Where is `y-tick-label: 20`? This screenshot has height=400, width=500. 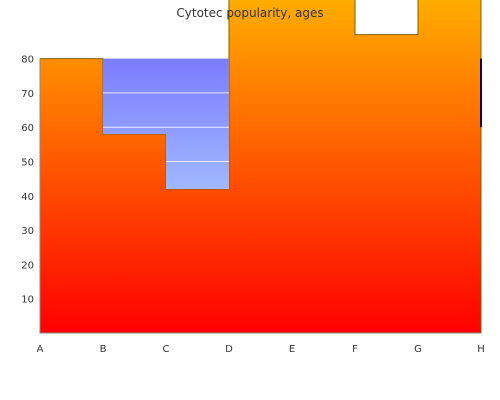
y-tick-label: 20 is located at coordinates (27, 265).